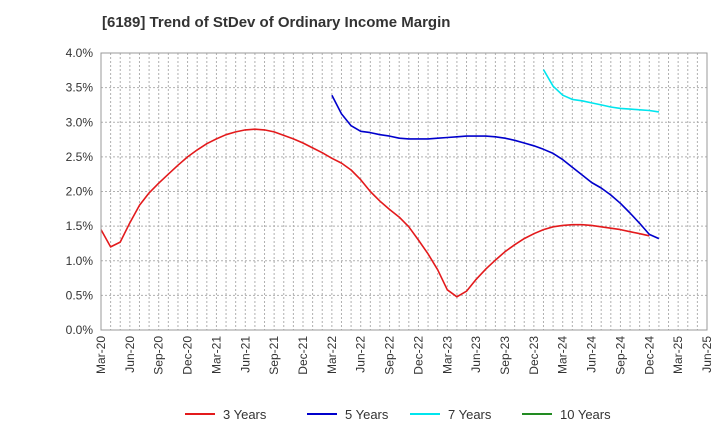  Describe the element at coordinates (80, 226) in the screenshot. I see `y-tick-label: 1.5%` at that location.